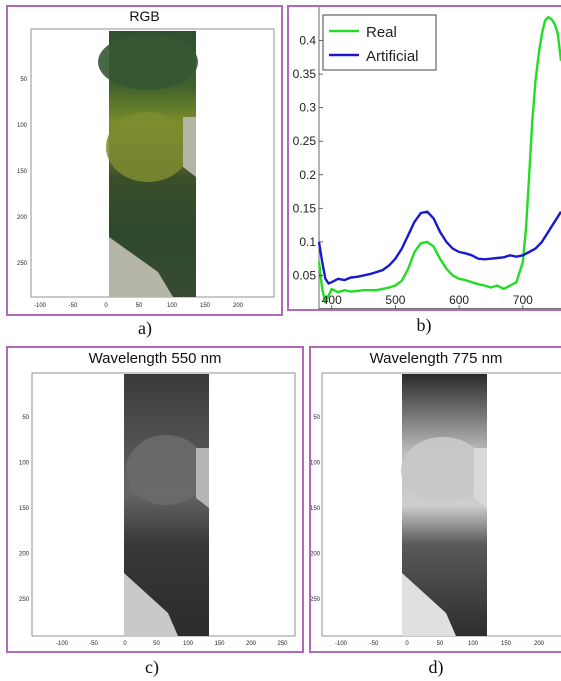 The height and width of the screenshot is (681, 561). I want to click on legend-real-label: Real, so click(381, 32).